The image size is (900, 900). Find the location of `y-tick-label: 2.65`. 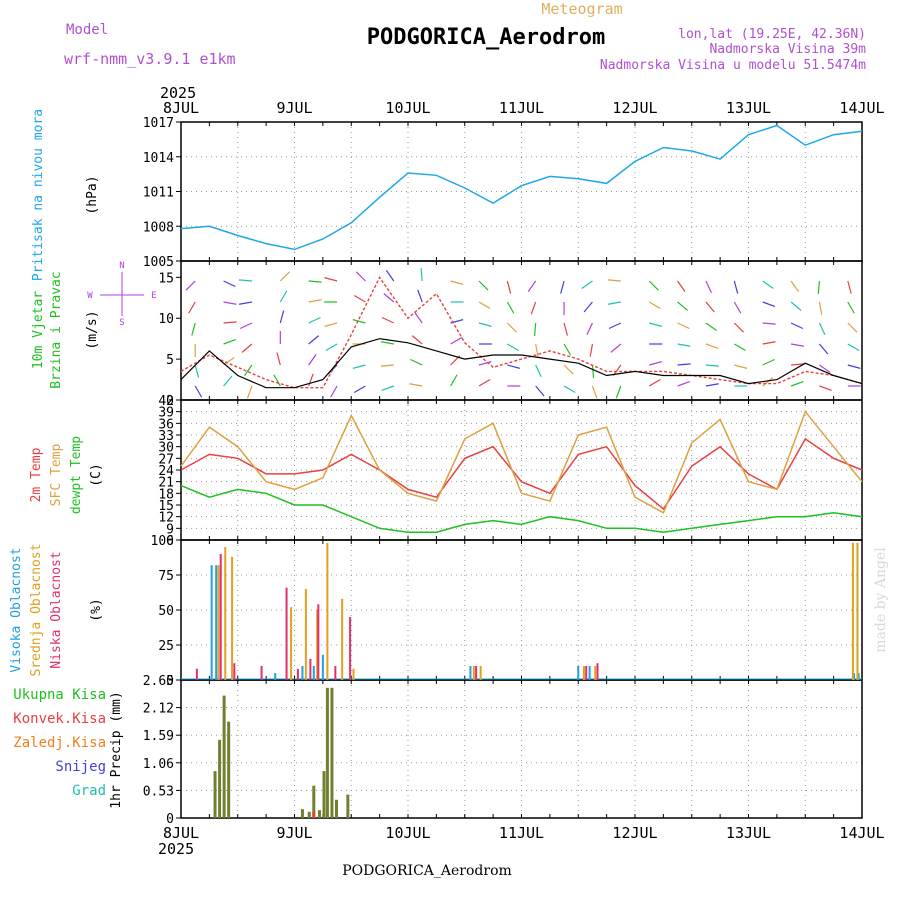

y-tick-label: 2.65 is located at coordinates (158, 681).